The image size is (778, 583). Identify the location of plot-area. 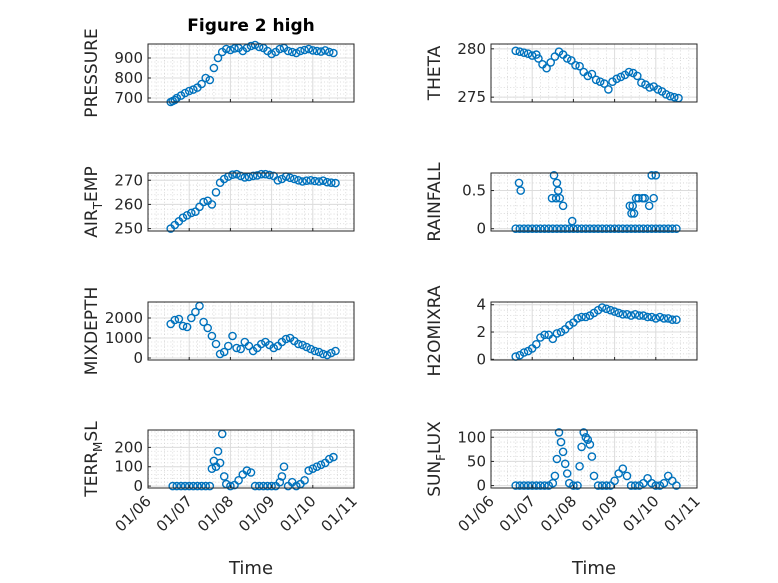
(594, 73).